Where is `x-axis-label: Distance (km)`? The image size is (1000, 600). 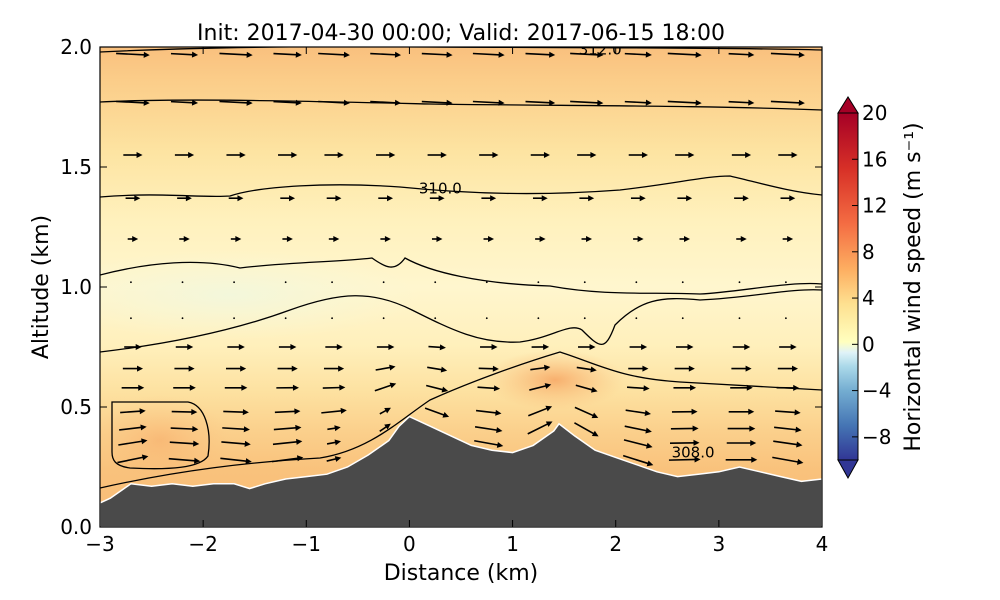 x-axis-label: Distance (km) is located at coordinates (461, 573).